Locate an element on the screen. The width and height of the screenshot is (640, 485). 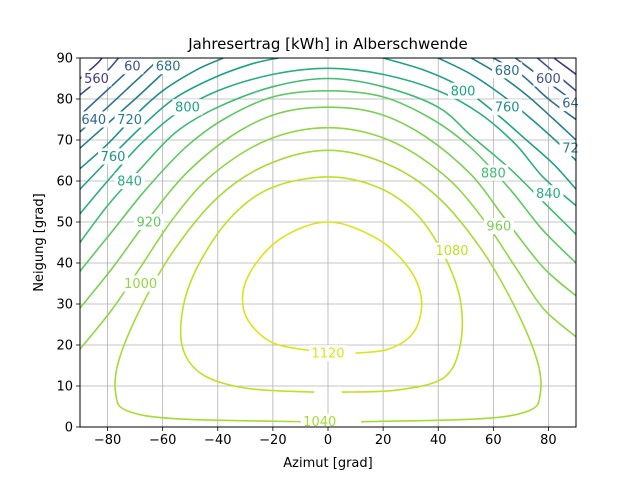
contour-label-880: 880 is located at coordinates (493, 173).